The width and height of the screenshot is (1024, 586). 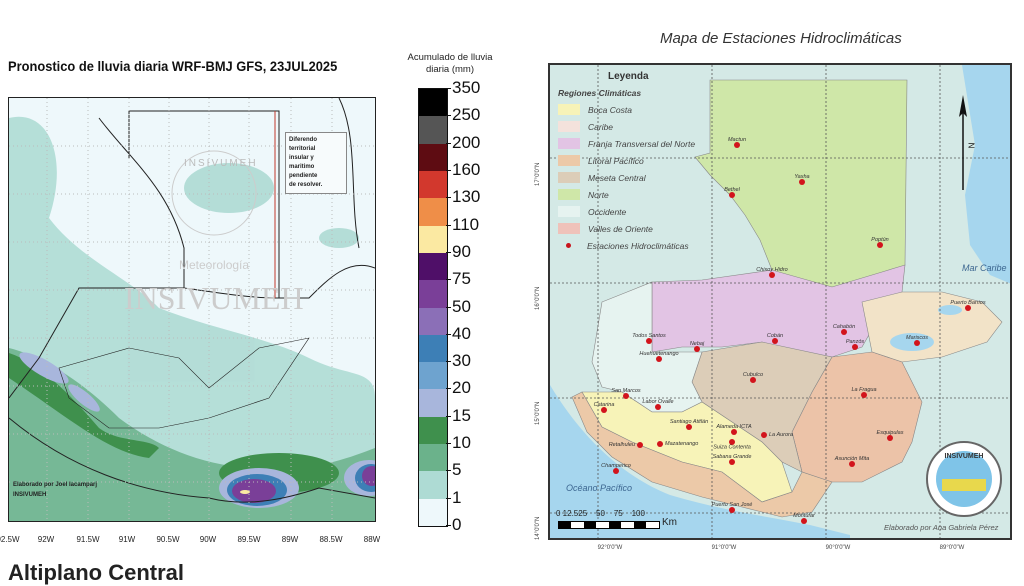 What do you see at coordinates (669, 522) in the screenshot?
I see `scale-unit: Km` at bounding box center [669, 522].